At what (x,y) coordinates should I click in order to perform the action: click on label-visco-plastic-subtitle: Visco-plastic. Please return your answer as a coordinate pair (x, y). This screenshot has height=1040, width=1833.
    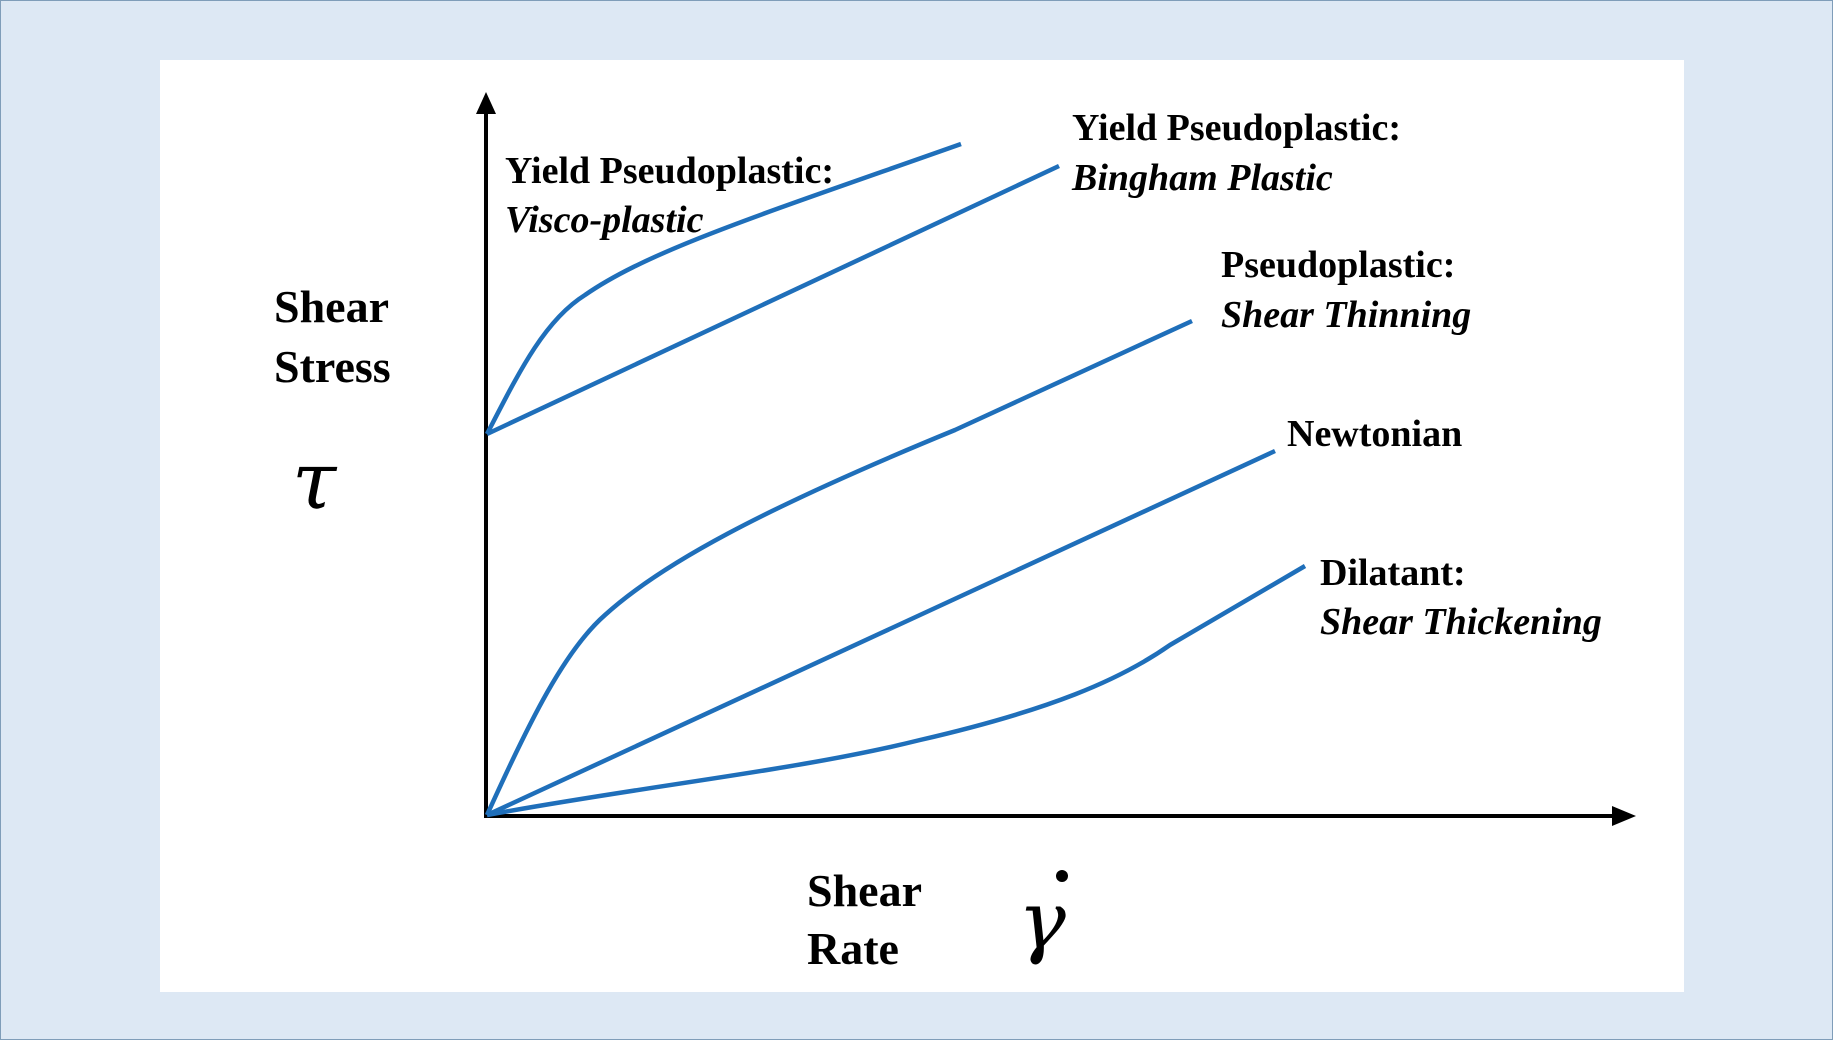
    Looking at the image, I should click on (604, 220).